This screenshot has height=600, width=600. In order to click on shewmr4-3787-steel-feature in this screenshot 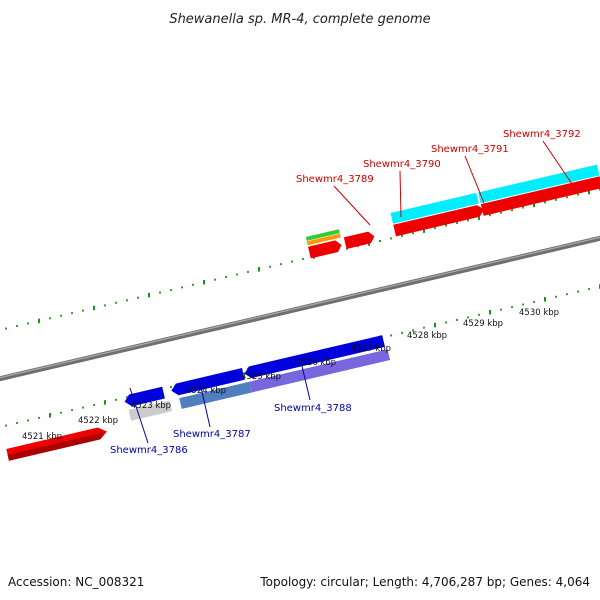, I will do `click(215, 395)`.